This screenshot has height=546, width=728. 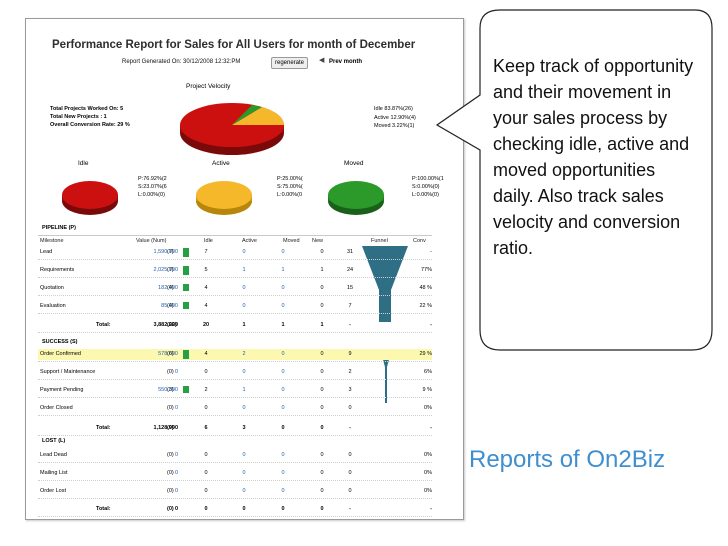 What do you see at coordinates (291, 241) in the screenshot?
I see `header-moved: Moved` at bounding box center [291, 241].